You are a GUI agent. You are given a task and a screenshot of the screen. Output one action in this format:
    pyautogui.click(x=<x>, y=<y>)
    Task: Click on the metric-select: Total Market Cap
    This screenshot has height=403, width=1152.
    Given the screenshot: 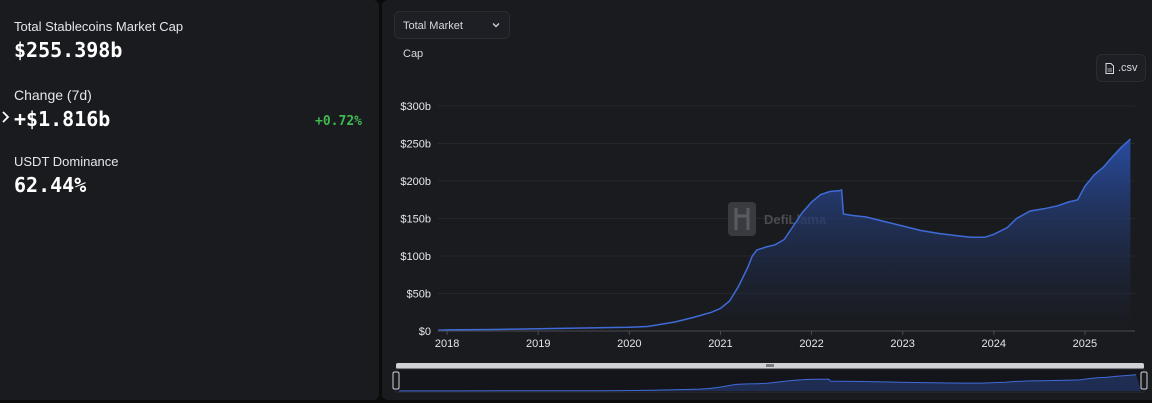 What is the action you would take?
    pyautogui.click(x=452, y=35)
    